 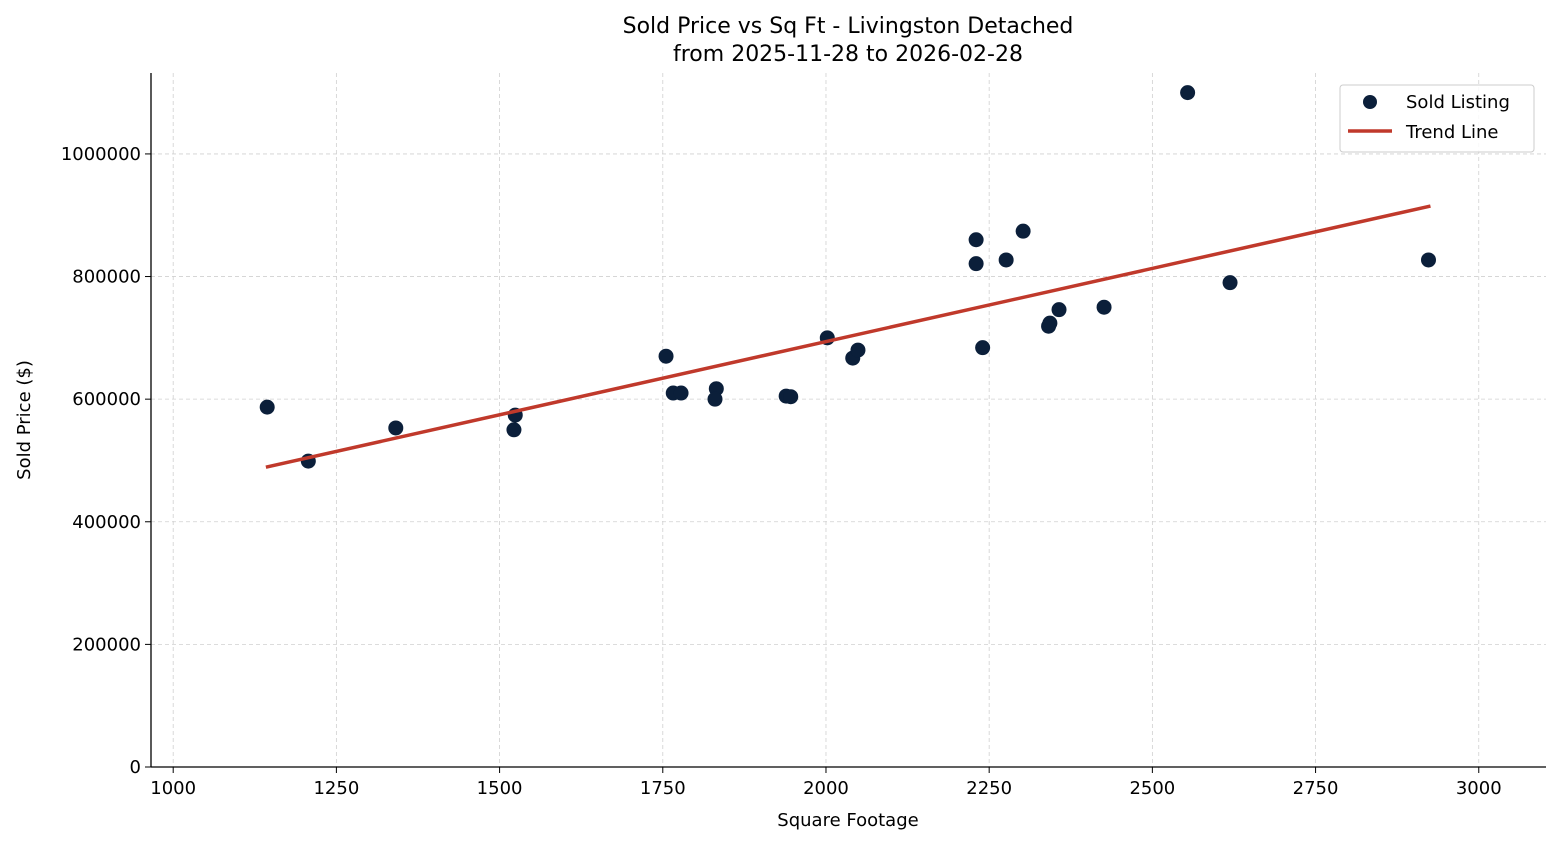 I want to click on legend-label-trend-line: Trend Line, so click(x=1452, y=132).